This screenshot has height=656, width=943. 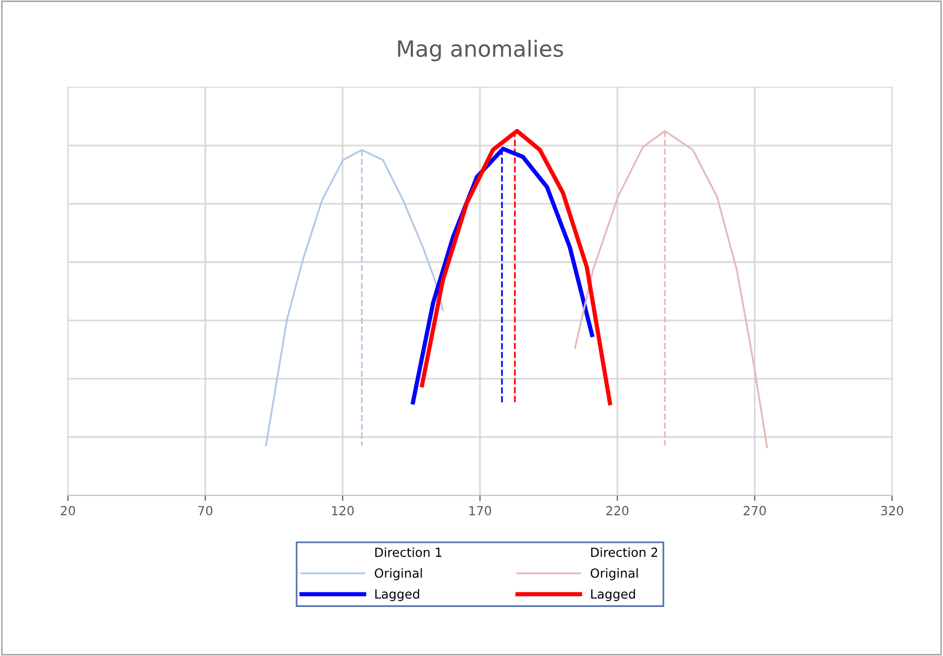 What do you see at coordinates (205, 511) in the screenshot?
I see `x-tick-label: 70` at bounding box center [205, 511].